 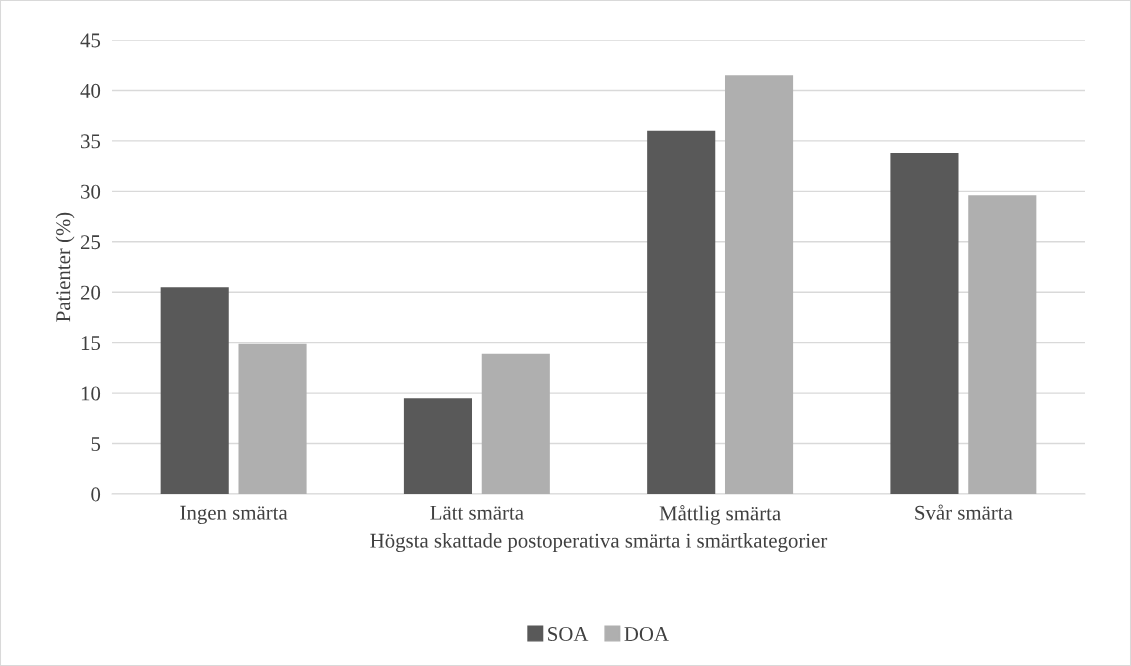 I want to click on y-axis-title: Patienter (%), so click(x=65, y=267).